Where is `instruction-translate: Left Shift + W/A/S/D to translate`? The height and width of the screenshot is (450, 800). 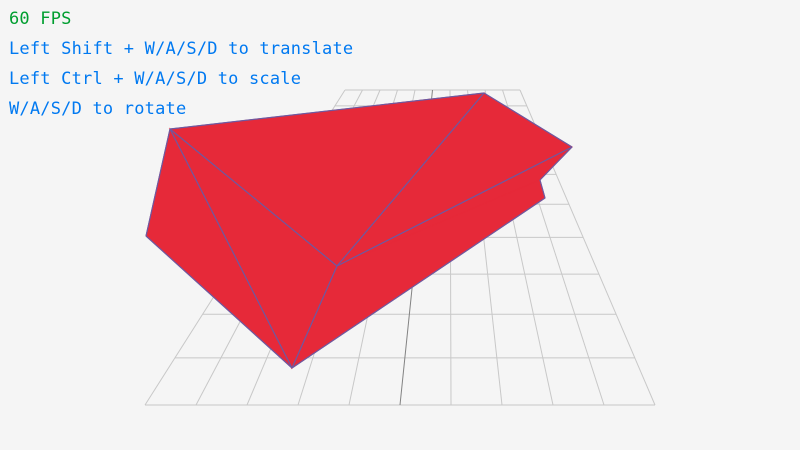
instruction-translate: Left Shift + W/A/S/D to translate is located at coordinates (181, 49).